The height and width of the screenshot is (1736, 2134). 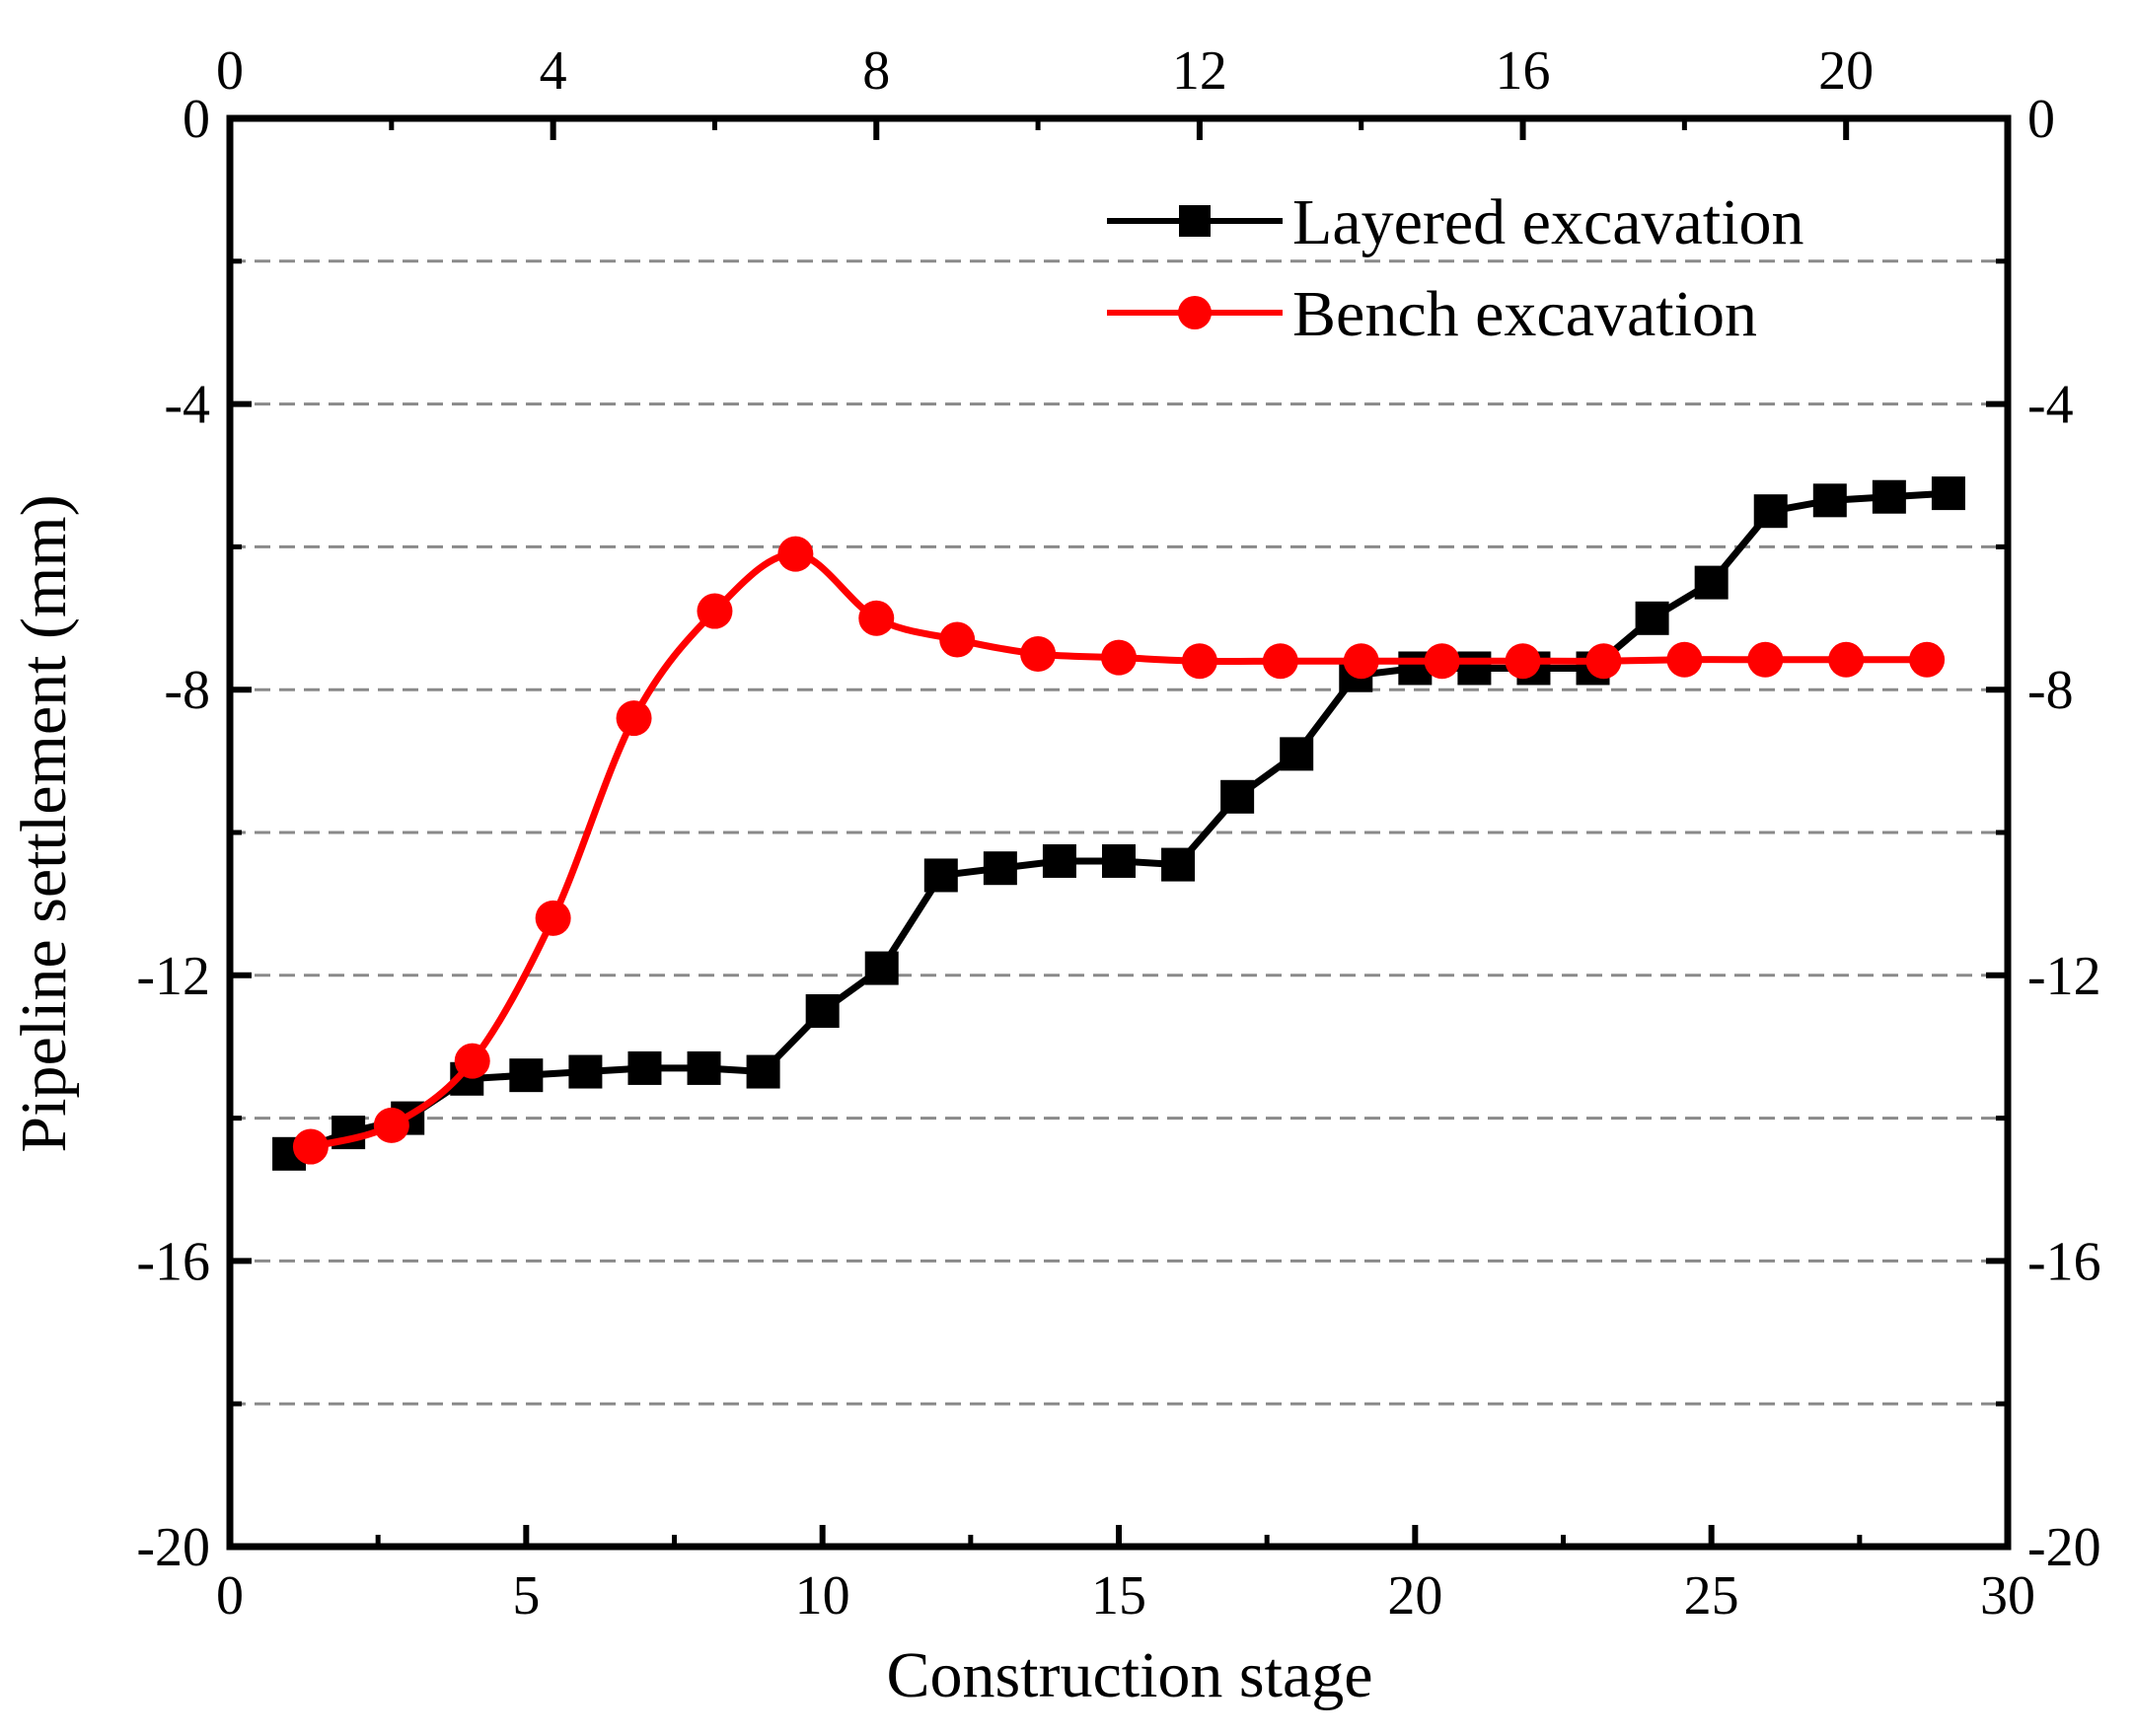 I want to click on legend-label-bench: Bench excavation, so click(x=1524, y=314).